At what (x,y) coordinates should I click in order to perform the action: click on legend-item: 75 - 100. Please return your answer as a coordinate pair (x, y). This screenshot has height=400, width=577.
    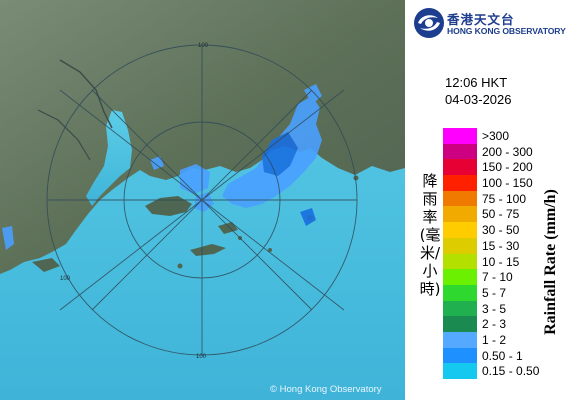
    Looking at the image, I should click on (510, 198).